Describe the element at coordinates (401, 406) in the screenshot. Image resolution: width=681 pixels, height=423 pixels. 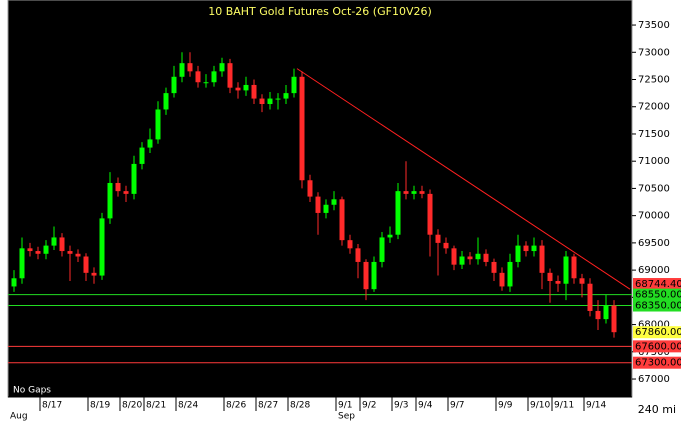
I see `x-tick-label: 9/3` at that location.